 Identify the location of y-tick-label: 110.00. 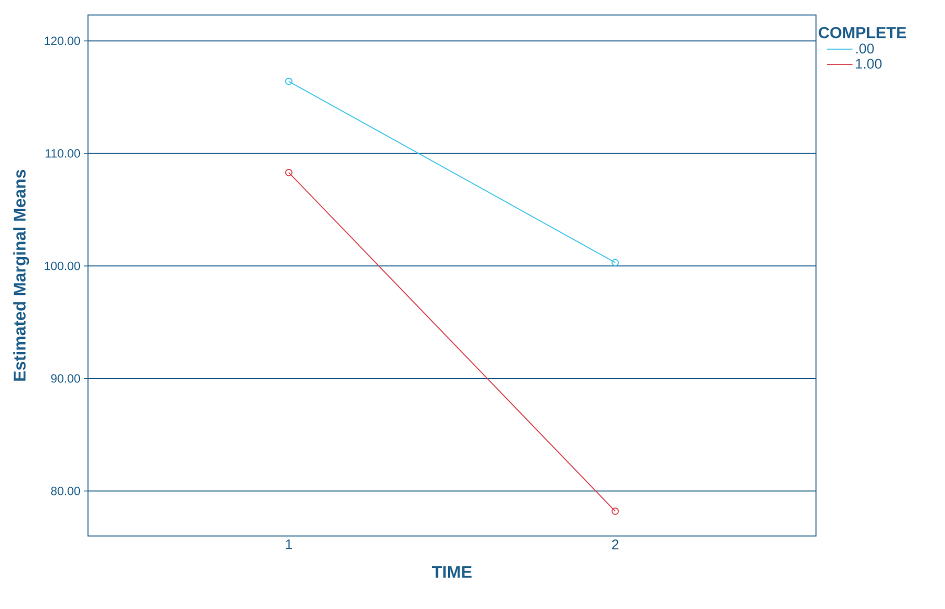
(63, 153).